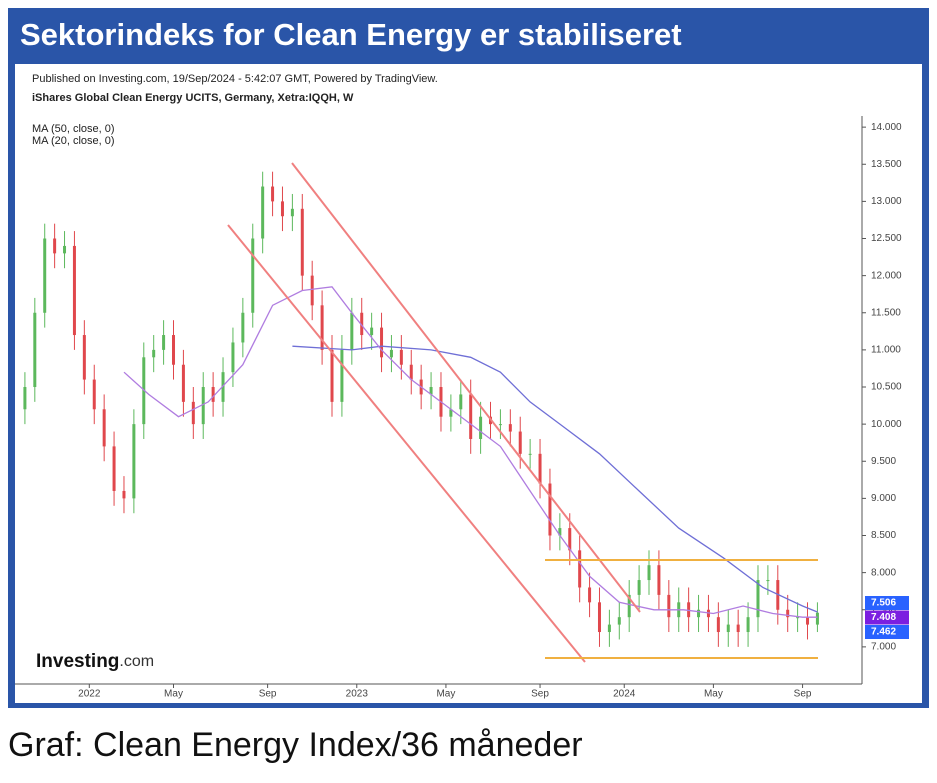  I want to click on x-tick-label: 2022, so click(89, 694).